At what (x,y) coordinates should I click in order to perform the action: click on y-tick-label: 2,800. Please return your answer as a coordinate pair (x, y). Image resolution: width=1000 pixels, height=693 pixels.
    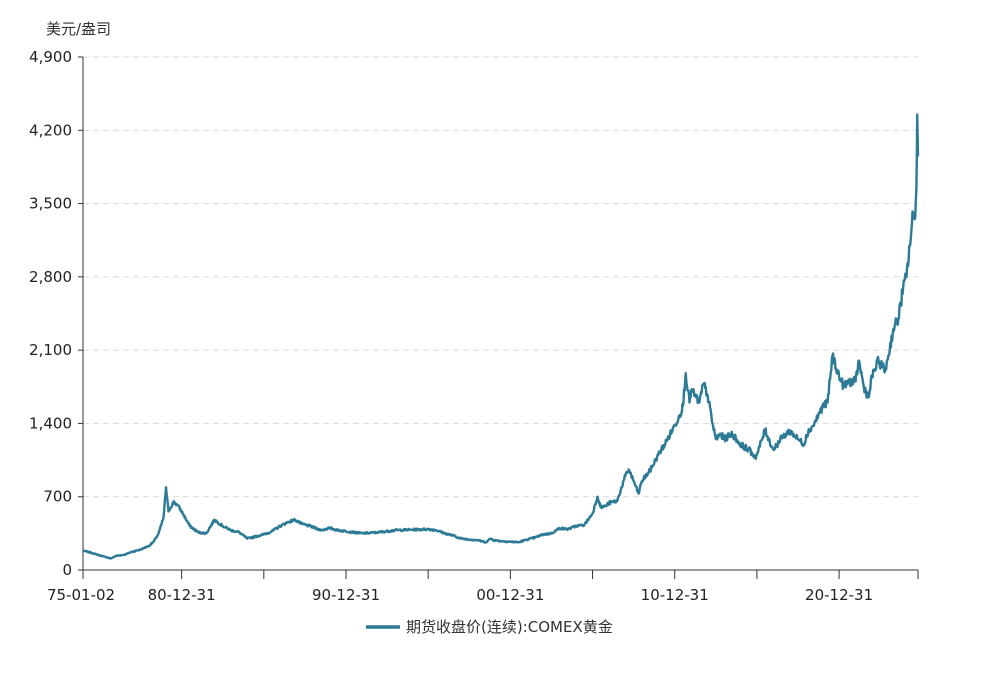
    Looking at the image, I should click on (50, 277).